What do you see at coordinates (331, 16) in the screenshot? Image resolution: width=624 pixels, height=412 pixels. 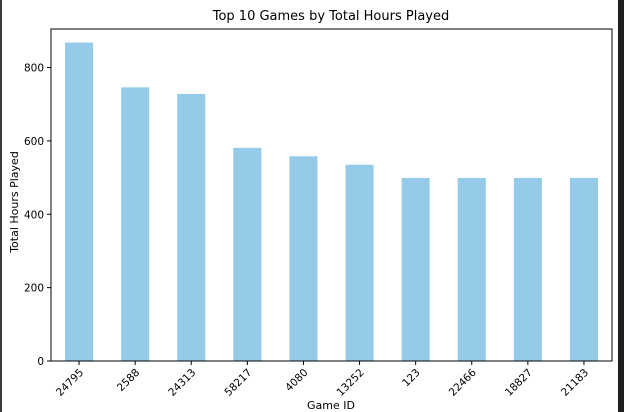 I see `chart-title: Top 10 Games by Total Hours Played` at bounding box center [331, 16].